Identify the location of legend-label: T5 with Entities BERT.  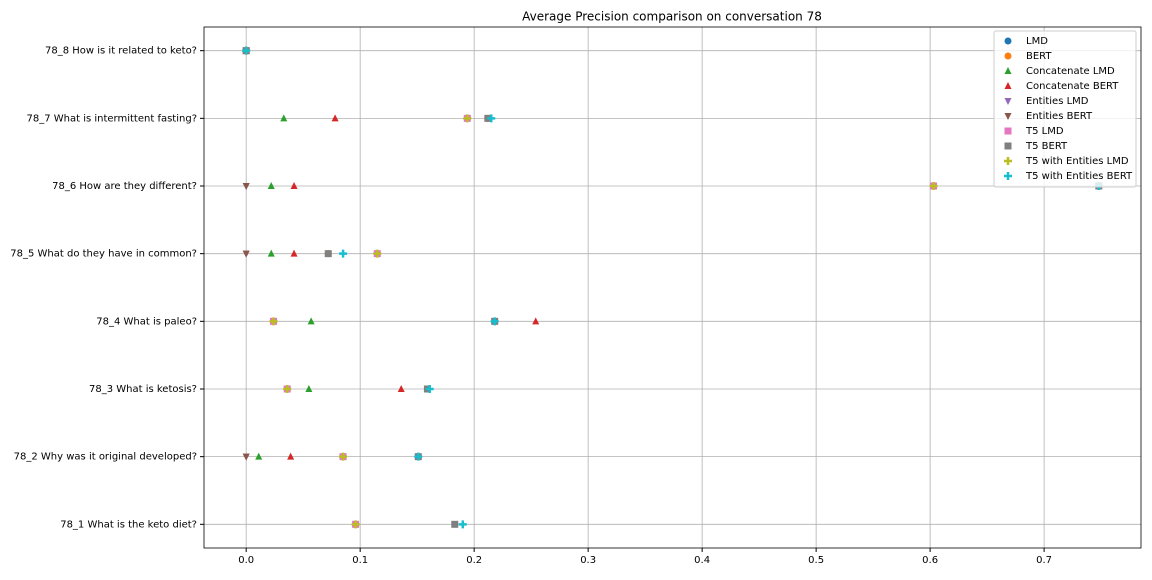
(1079, 176).